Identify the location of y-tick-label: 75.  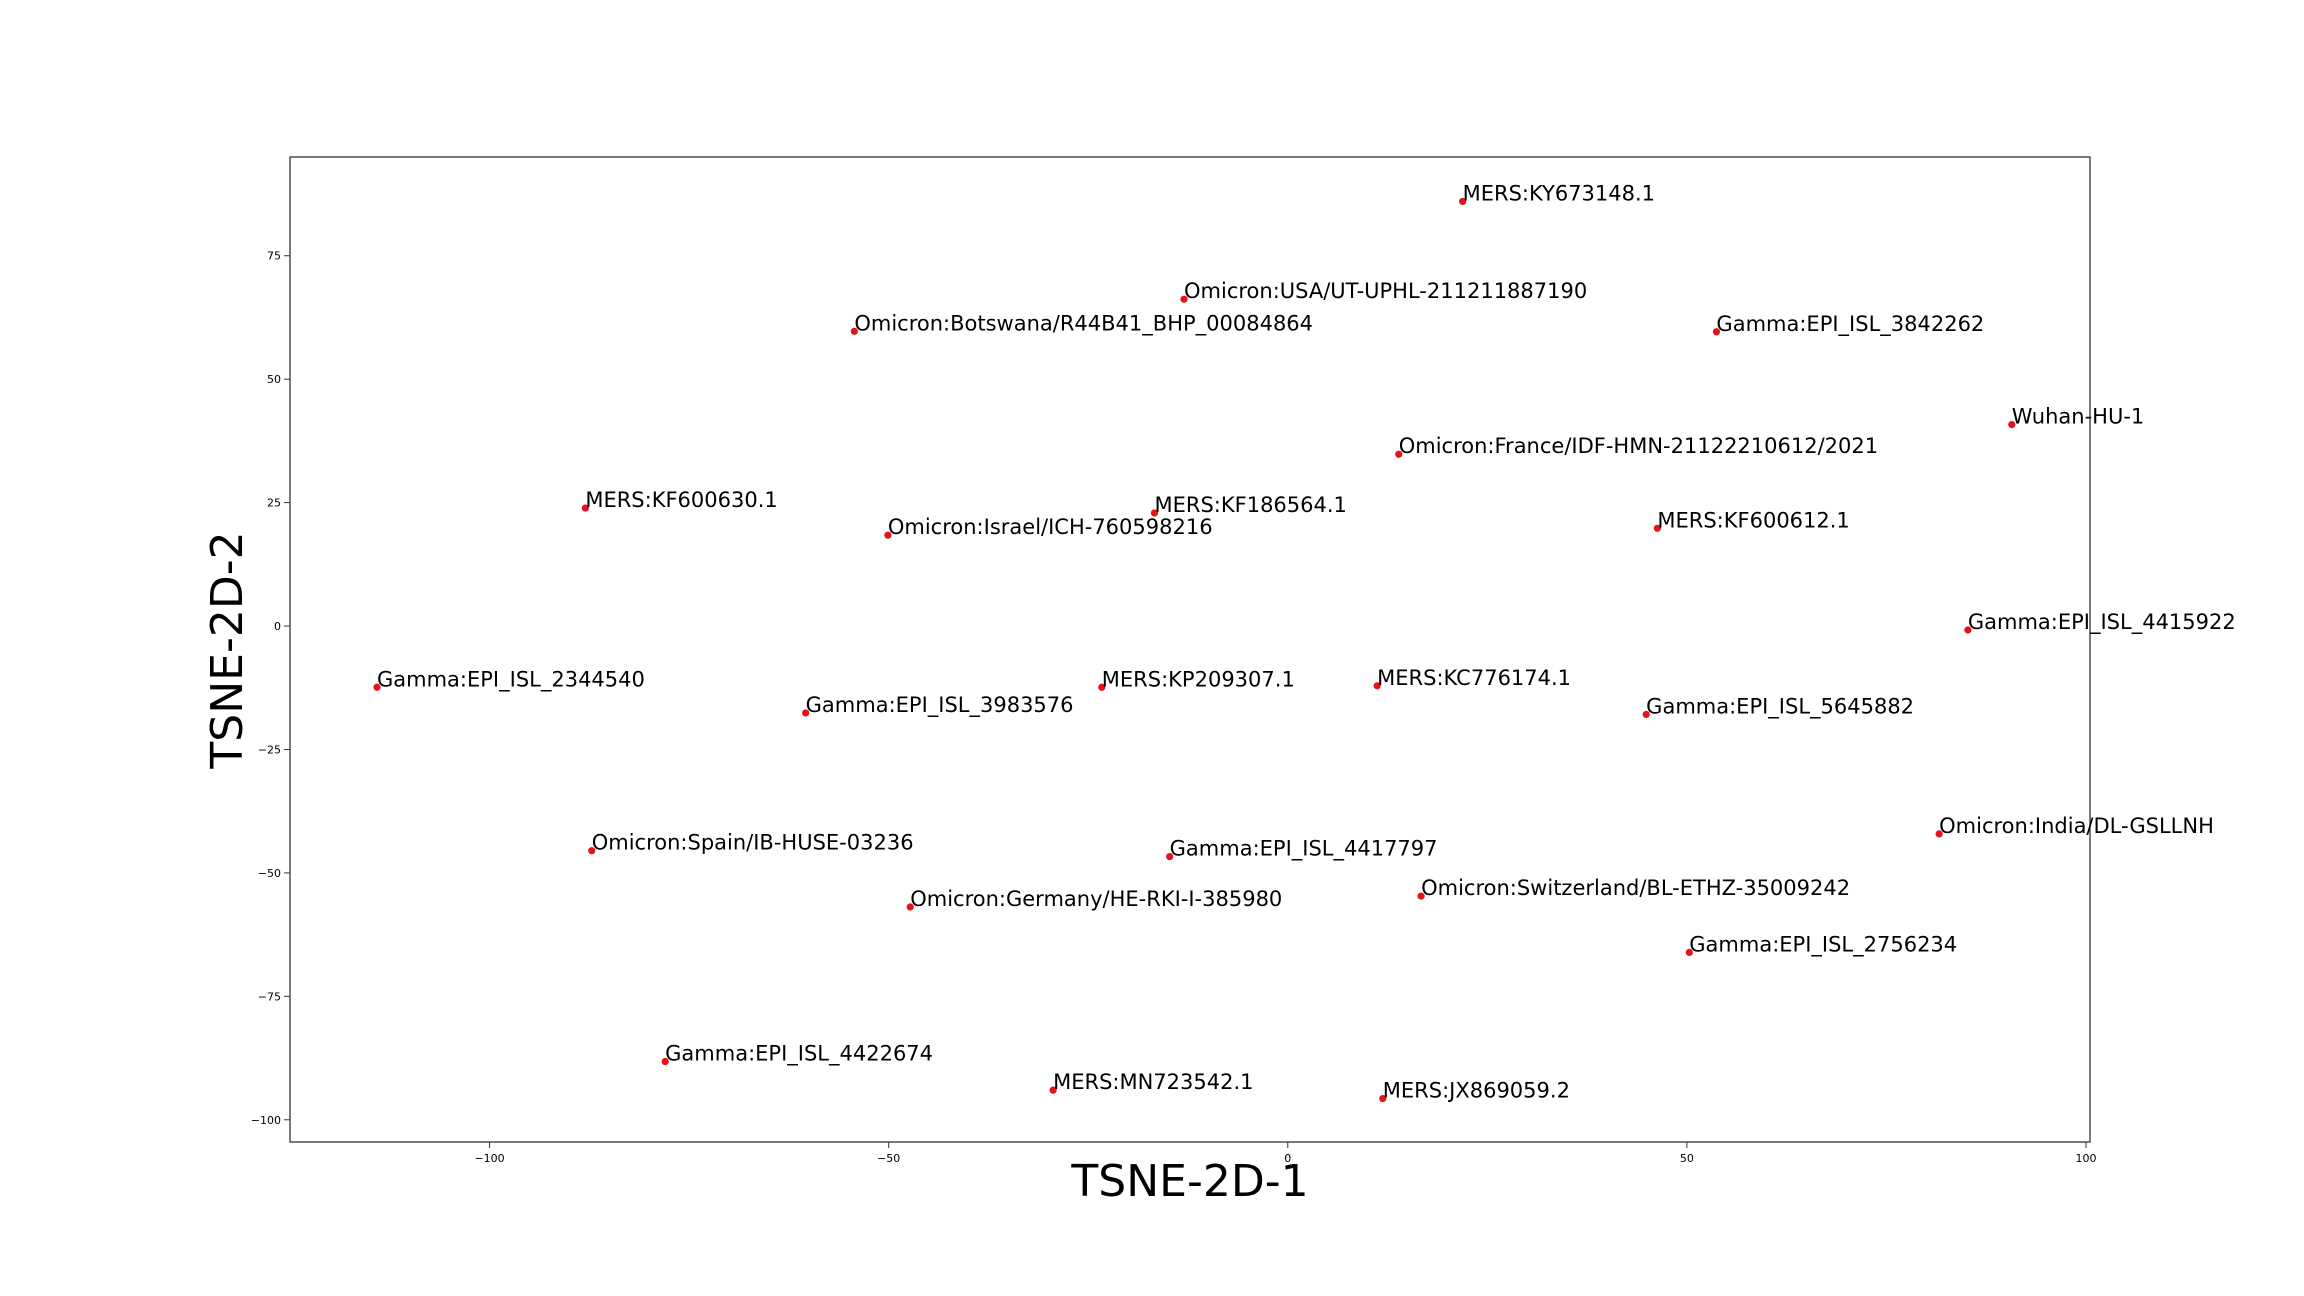
(274, 256).